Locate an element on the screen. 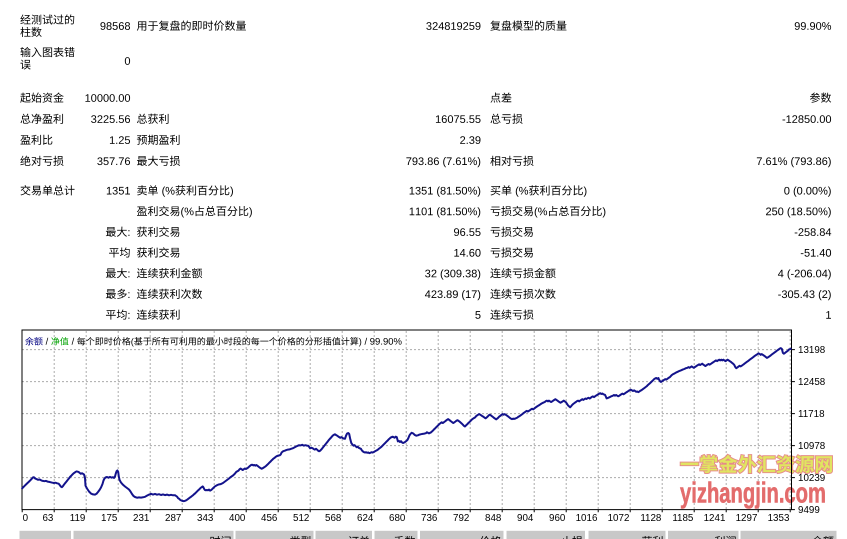  svg-text: 1241 is located at coordinates (715, 518).